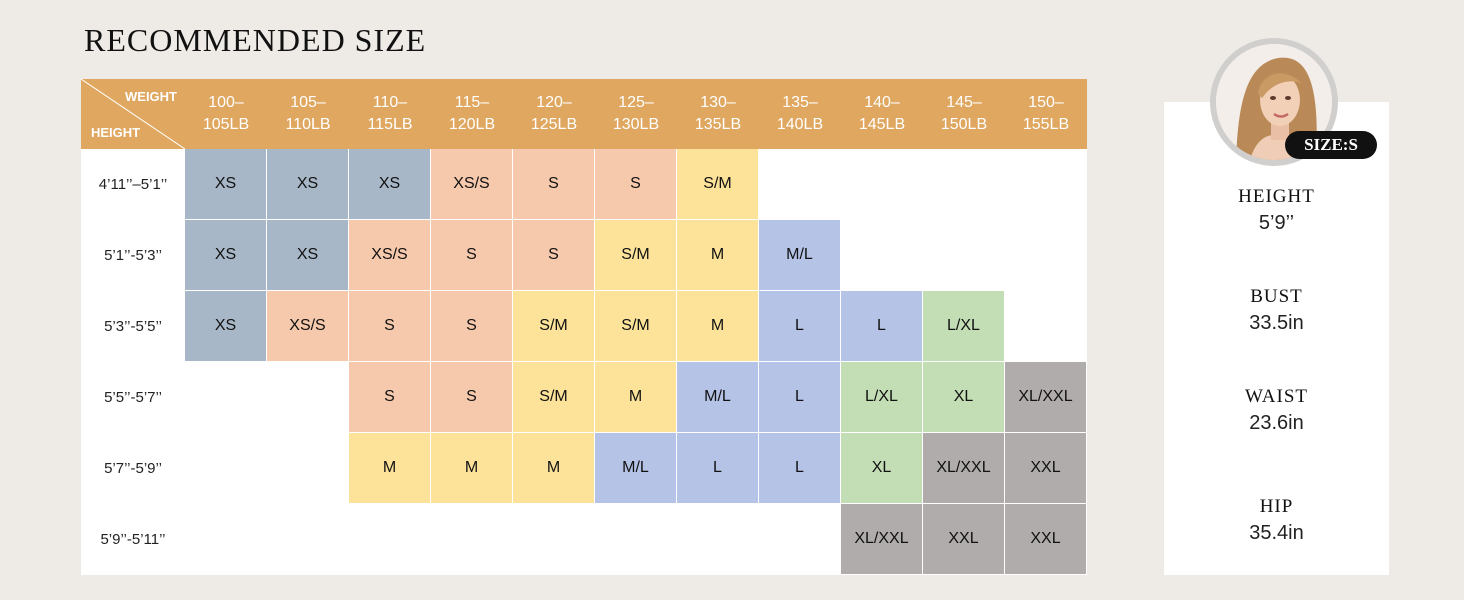 This screenshot has height=600, width=1464. What do you see at coordinates (636, 114) in the screenshot?
I see `weight-column-header: 125– 130LB` at bounding box center [636, 114].